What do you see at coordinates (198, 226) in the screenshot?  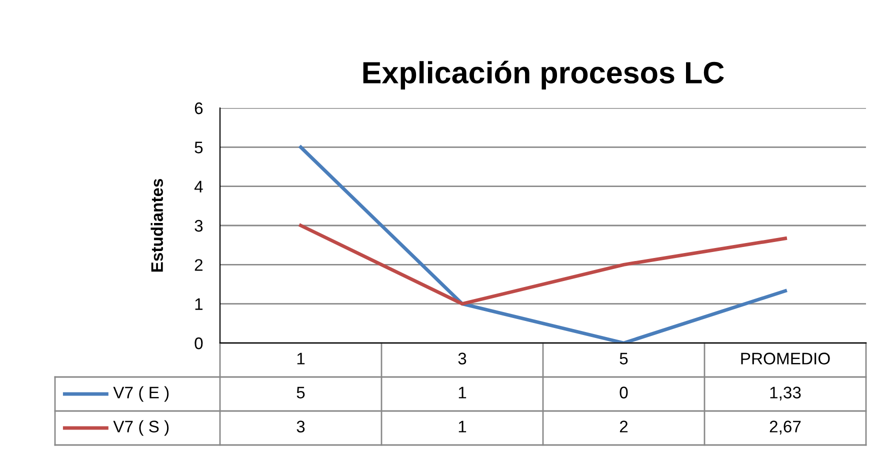 I see `y-tick-label: 3` at bounding box center [198, 226].